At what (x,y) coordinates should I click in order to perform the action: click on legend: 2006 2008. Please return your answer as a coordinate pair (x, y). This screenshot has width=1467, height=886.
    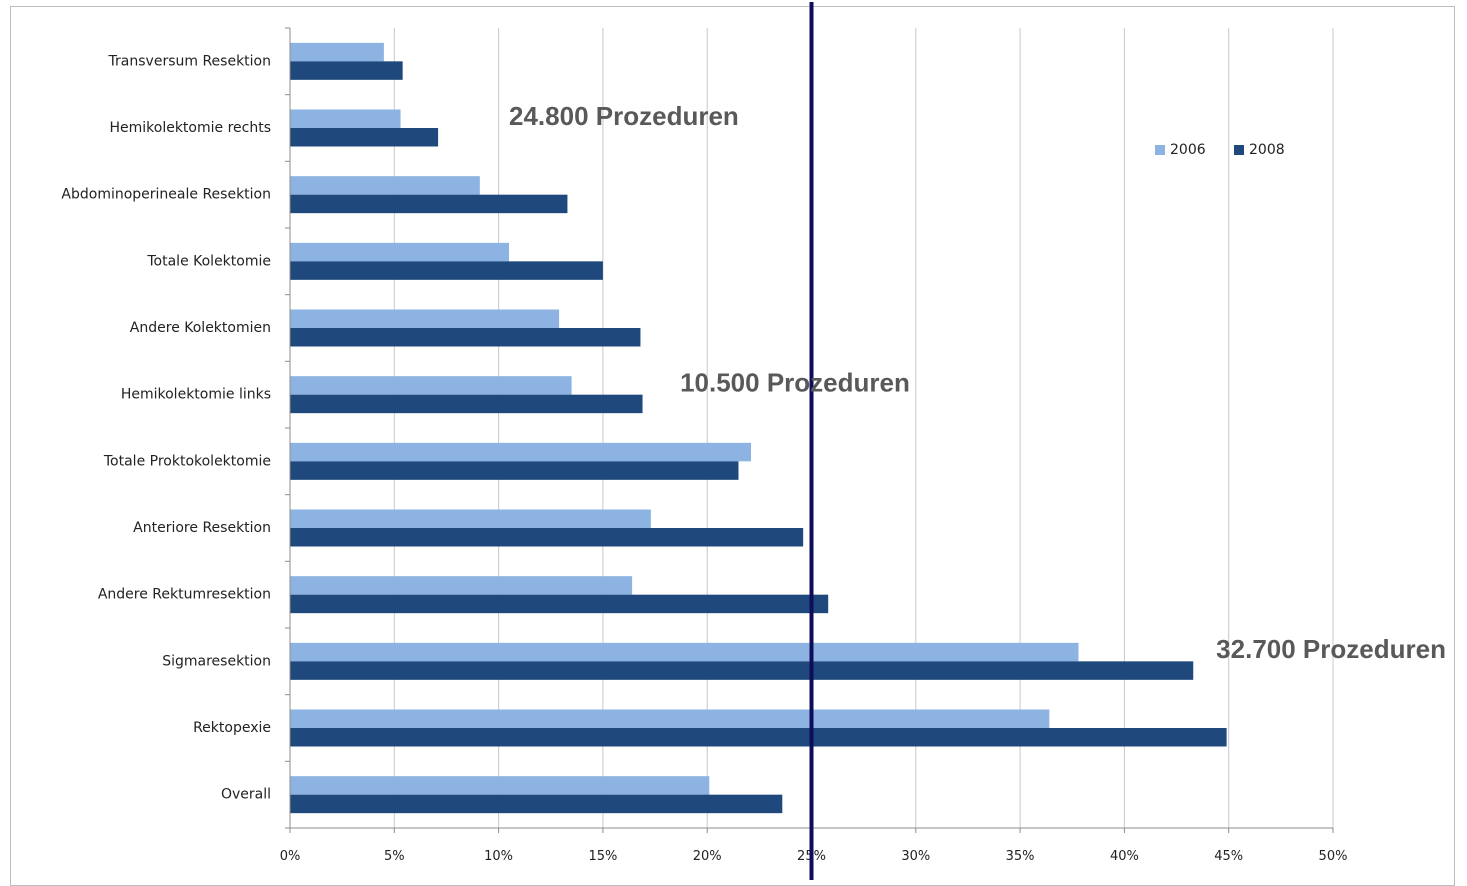
    Looking at the image, I should click on (1220, 150).